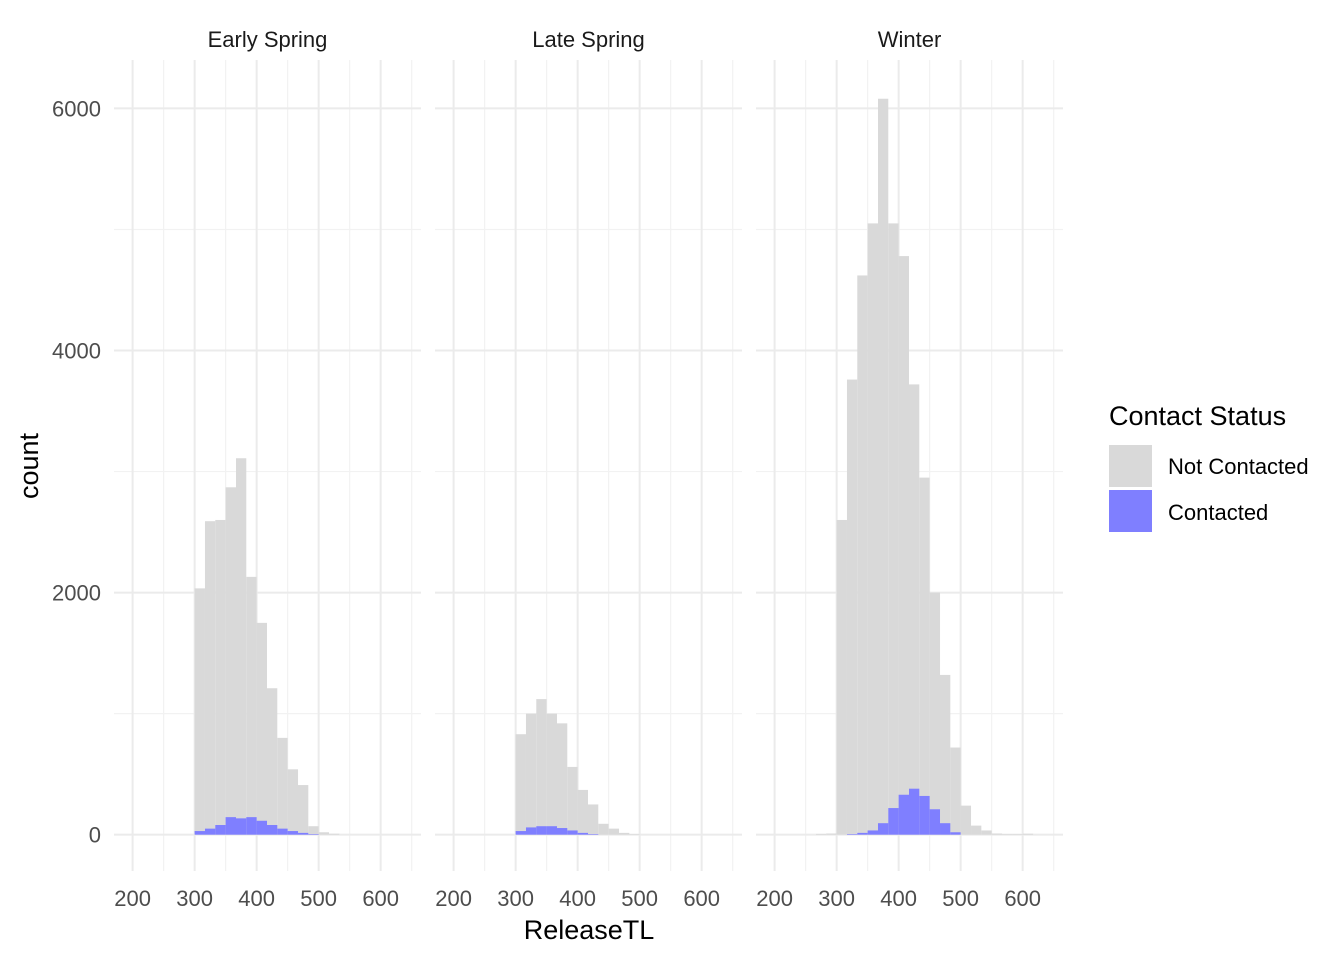  I want to click on legend-label-contacted: Contacted, so click(1218, 512).